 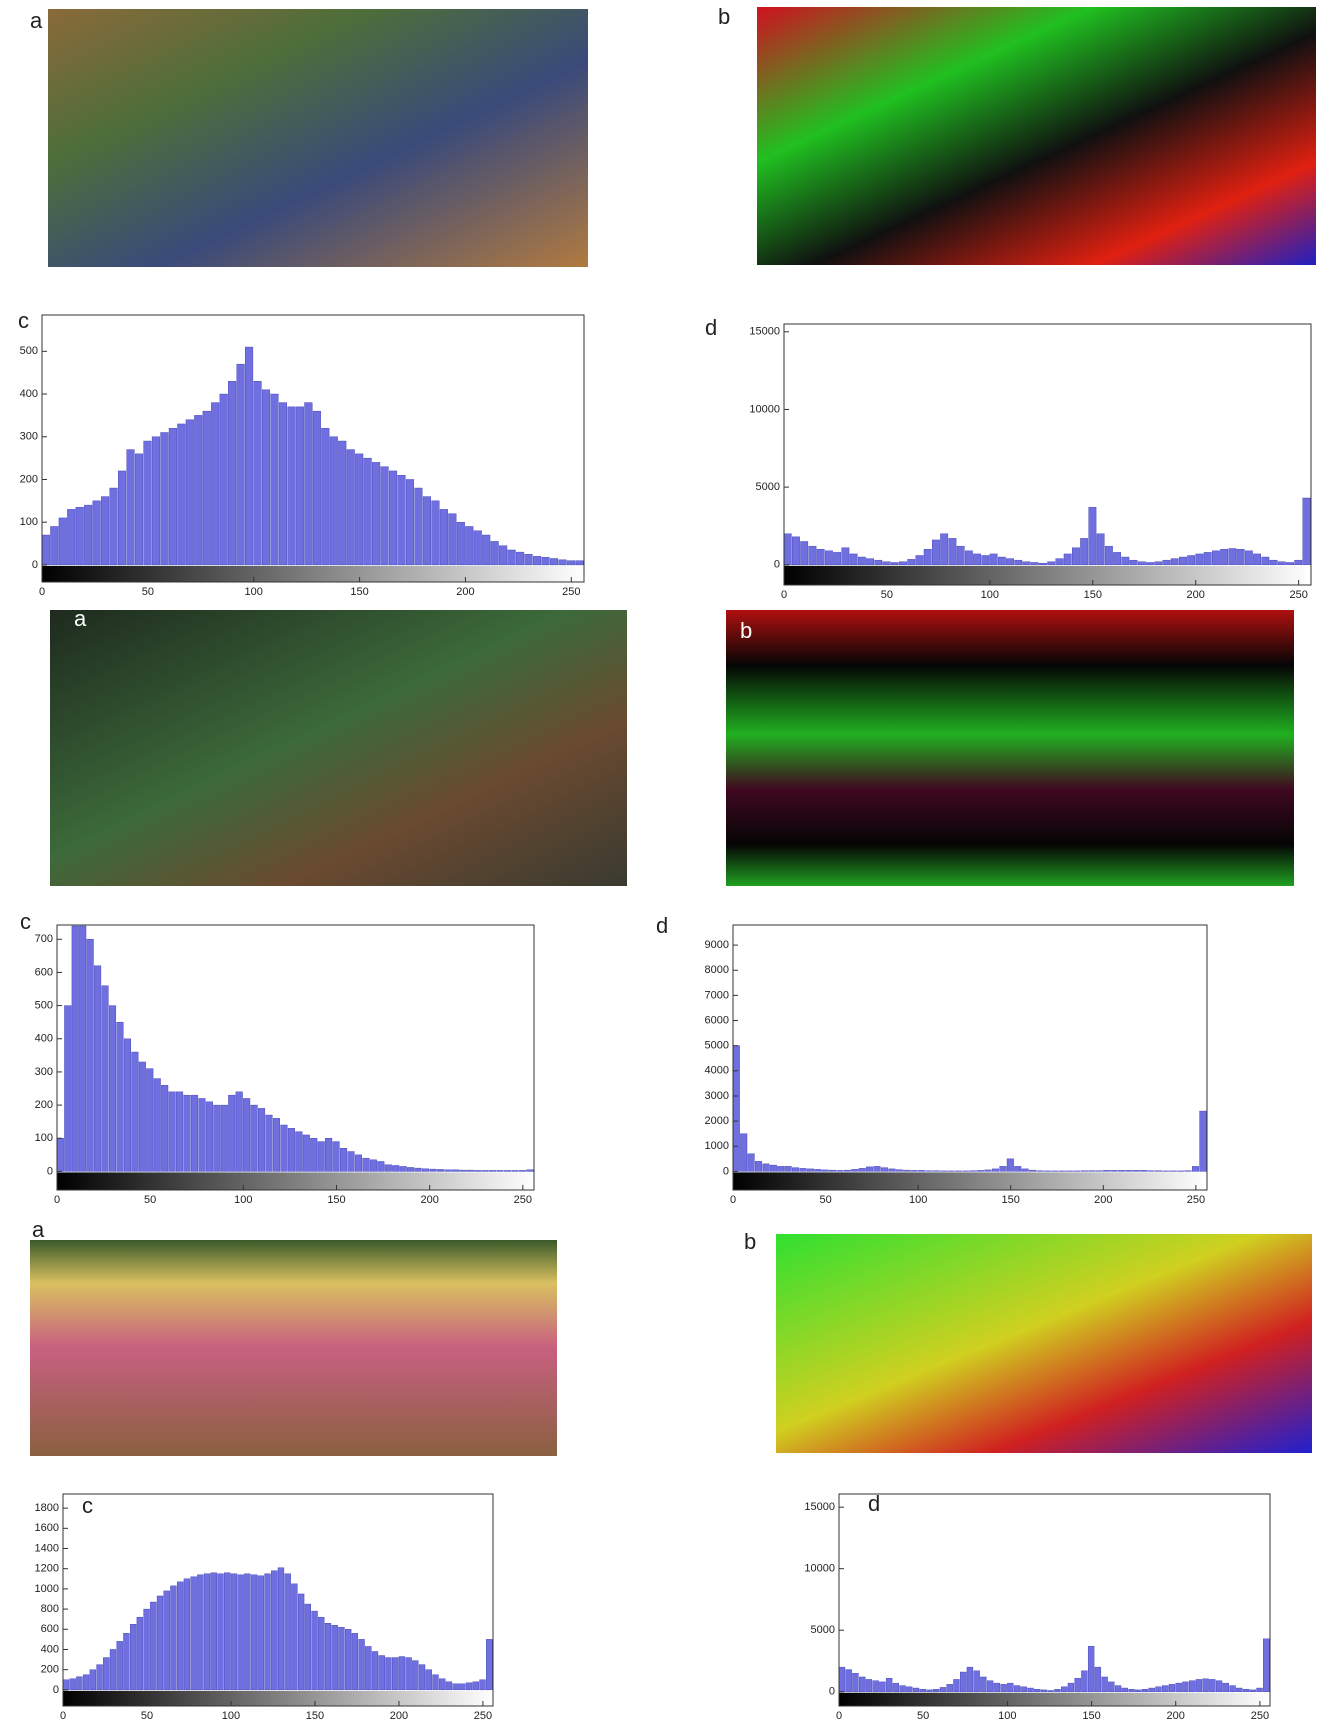 What do you see at coordinates (50, 1609) in the screenshot?
I see `y-tick-label: 800` at bounding box center [50, 1609].